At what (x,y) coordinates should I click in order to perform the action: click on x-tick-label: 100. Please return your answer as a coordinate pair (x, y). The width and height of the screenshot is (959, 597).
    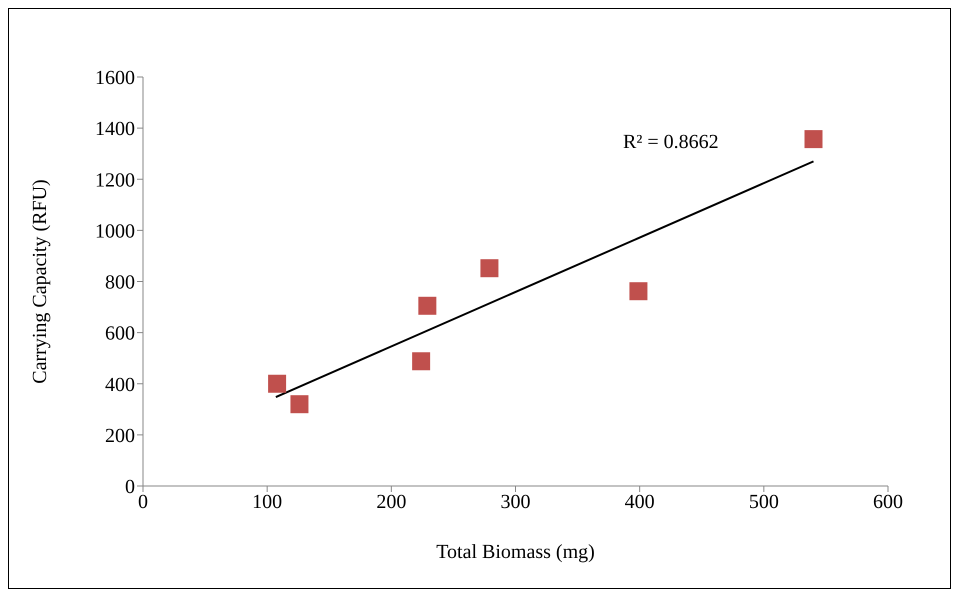
    Looking at the image, I should click on (267, 502).